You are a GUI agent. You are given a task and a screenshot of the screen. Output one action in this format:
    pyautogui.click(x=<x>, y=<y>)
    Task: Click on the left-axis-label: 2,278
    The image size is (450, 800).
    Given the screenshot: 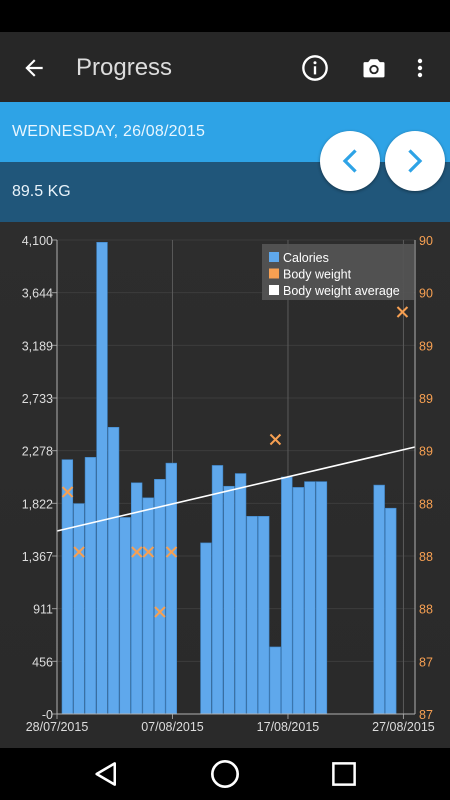 What is the action you would take?
    pyautogui.click(x=37, y=452)
    